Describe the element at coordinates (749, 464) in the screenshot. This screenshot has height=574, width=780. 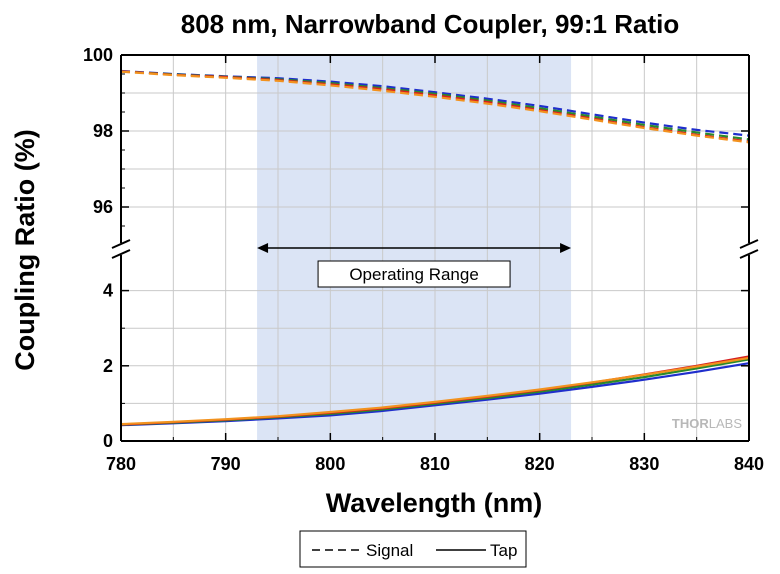
I see `x-tick-label: 840` at that location.